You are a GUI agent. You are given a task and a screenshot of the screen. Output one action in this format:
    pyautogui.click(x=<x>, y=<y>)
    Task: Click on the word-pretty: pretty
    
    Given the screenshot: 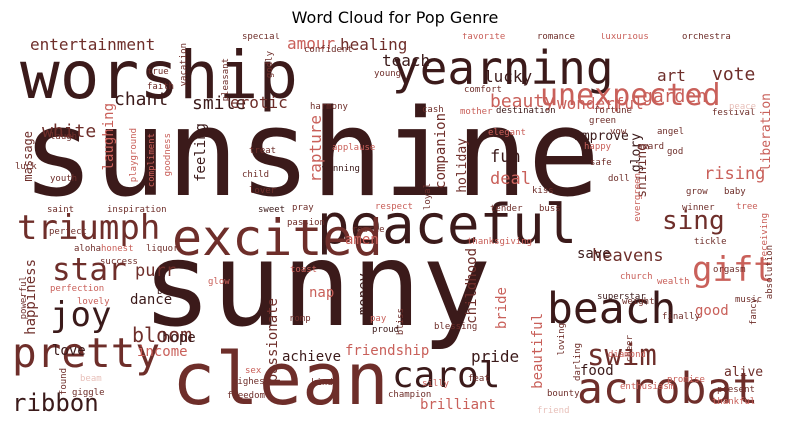 What is the action you would take?
    pyautogui.click(x=86, y=353)
    